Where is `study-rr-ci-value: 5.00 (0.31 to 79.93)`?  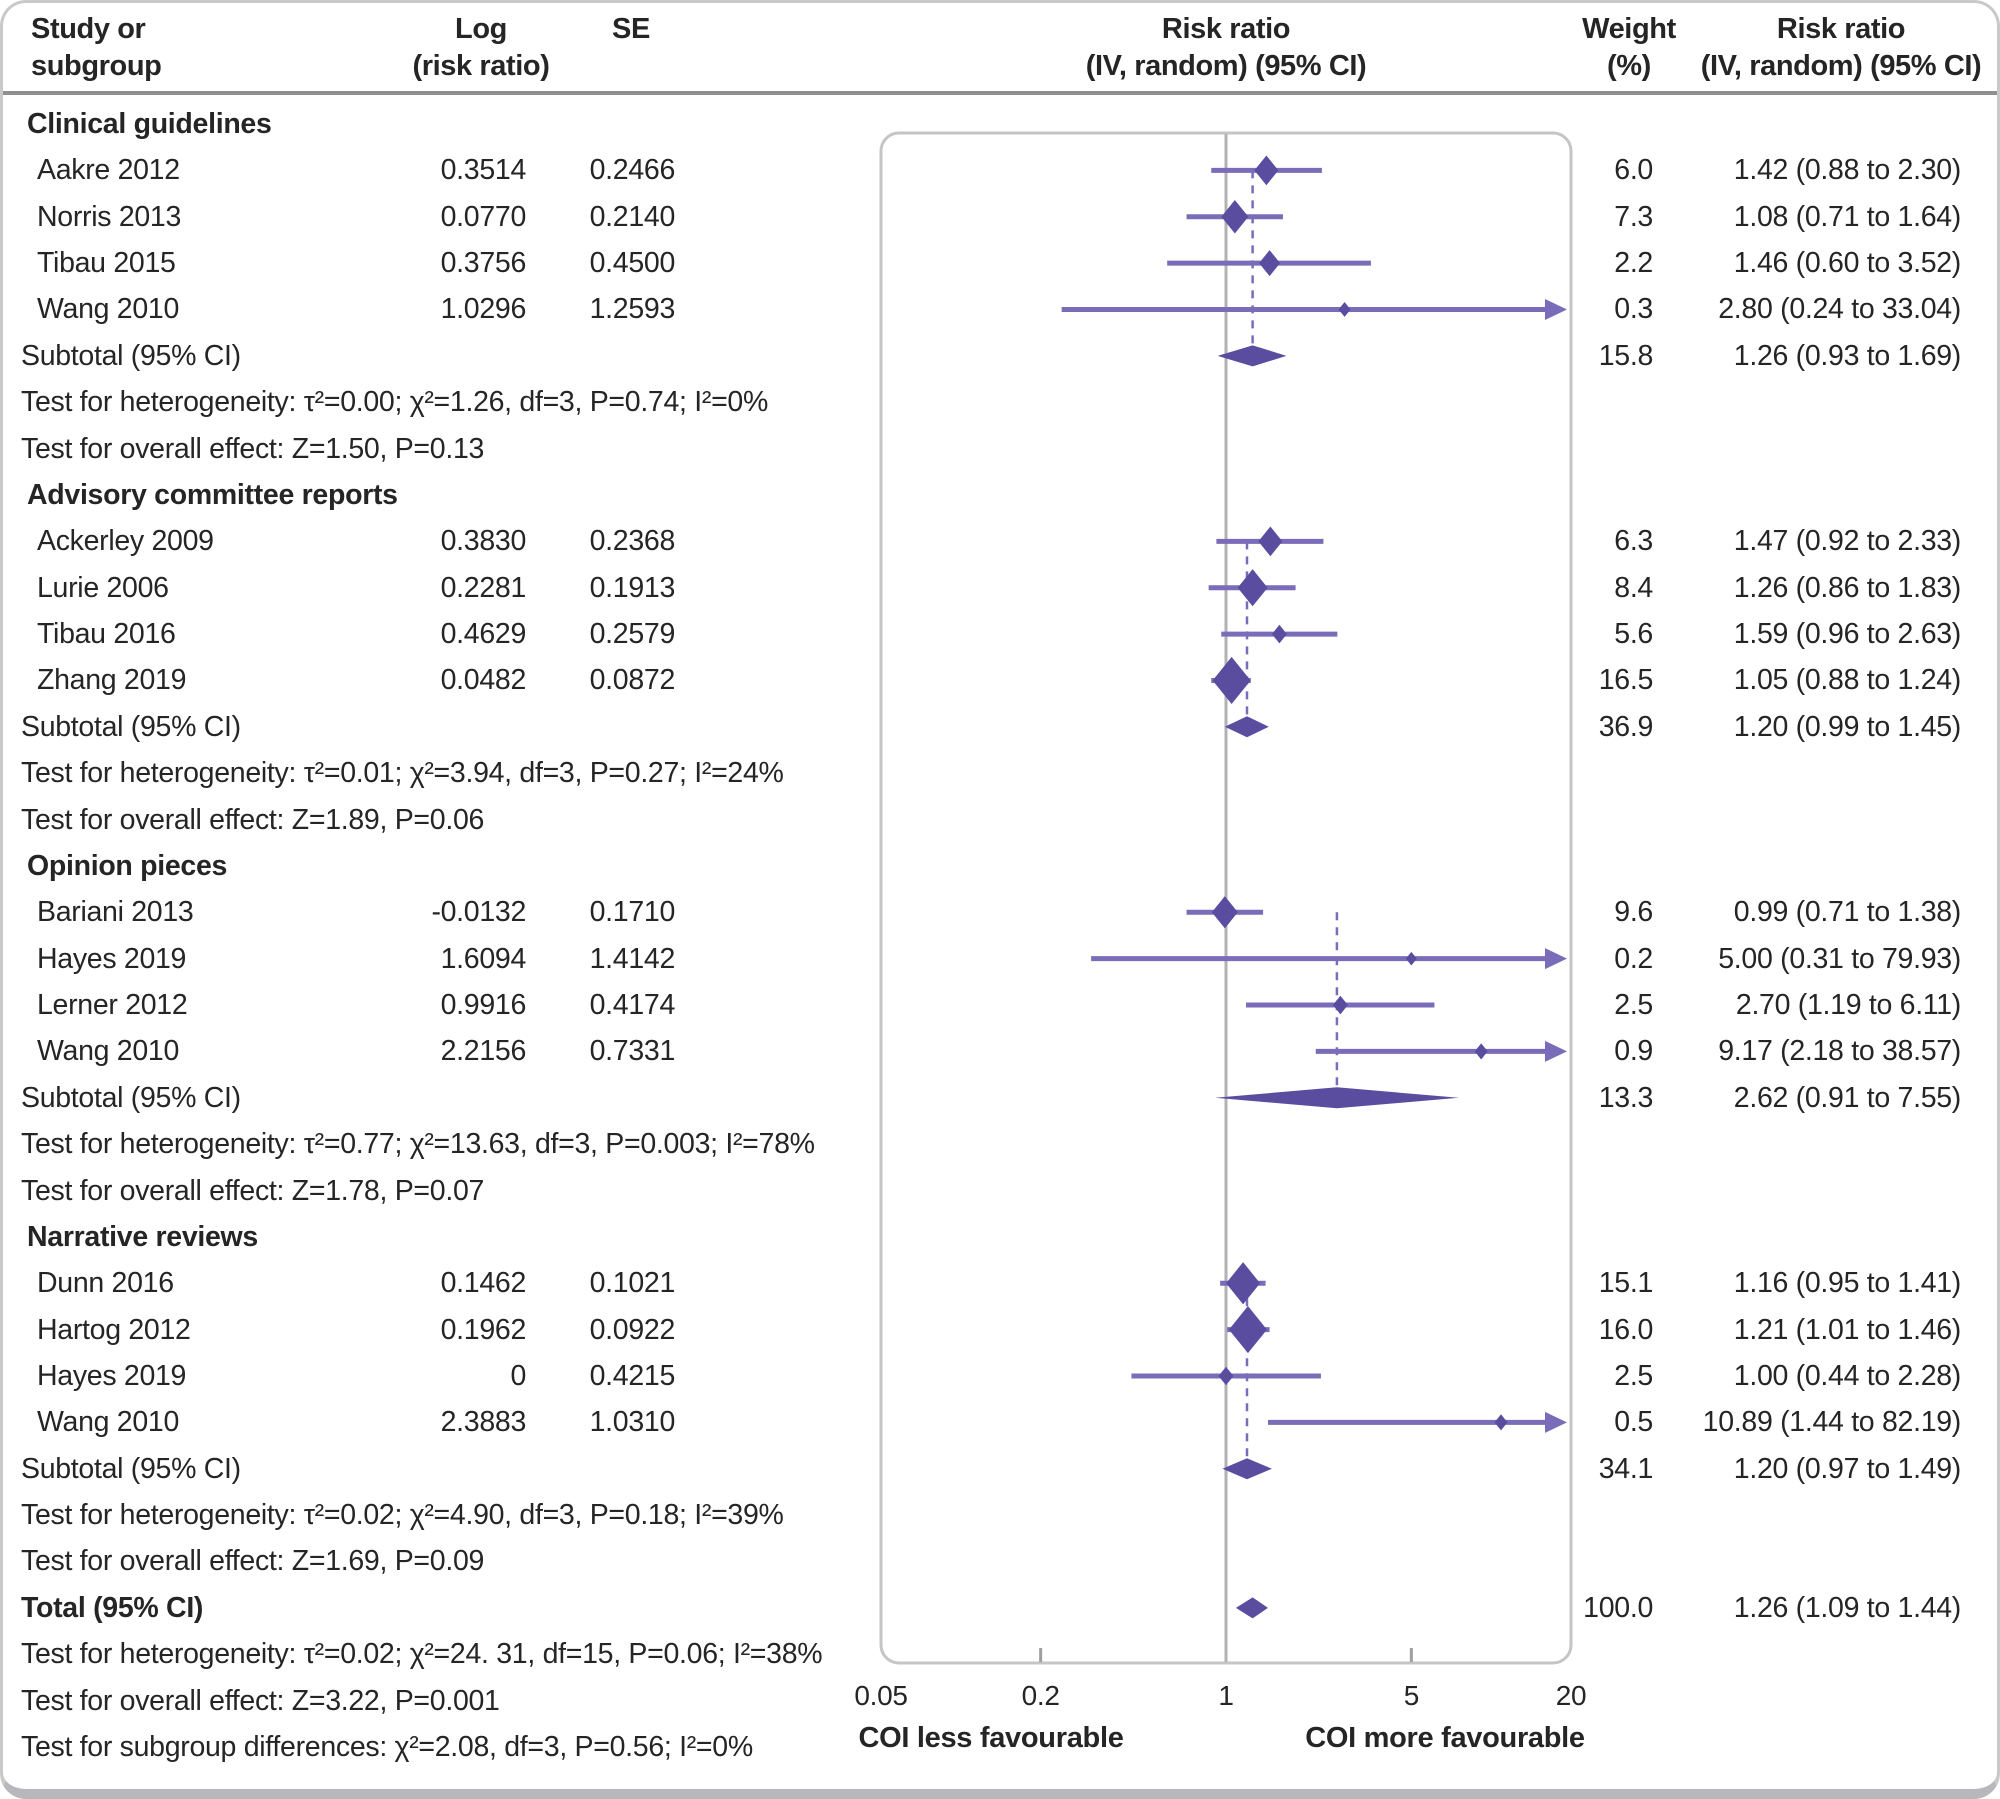 study-rr-ci-value: 5.00 (0.31 to 79.93) is located at coordinates (1839, 958).